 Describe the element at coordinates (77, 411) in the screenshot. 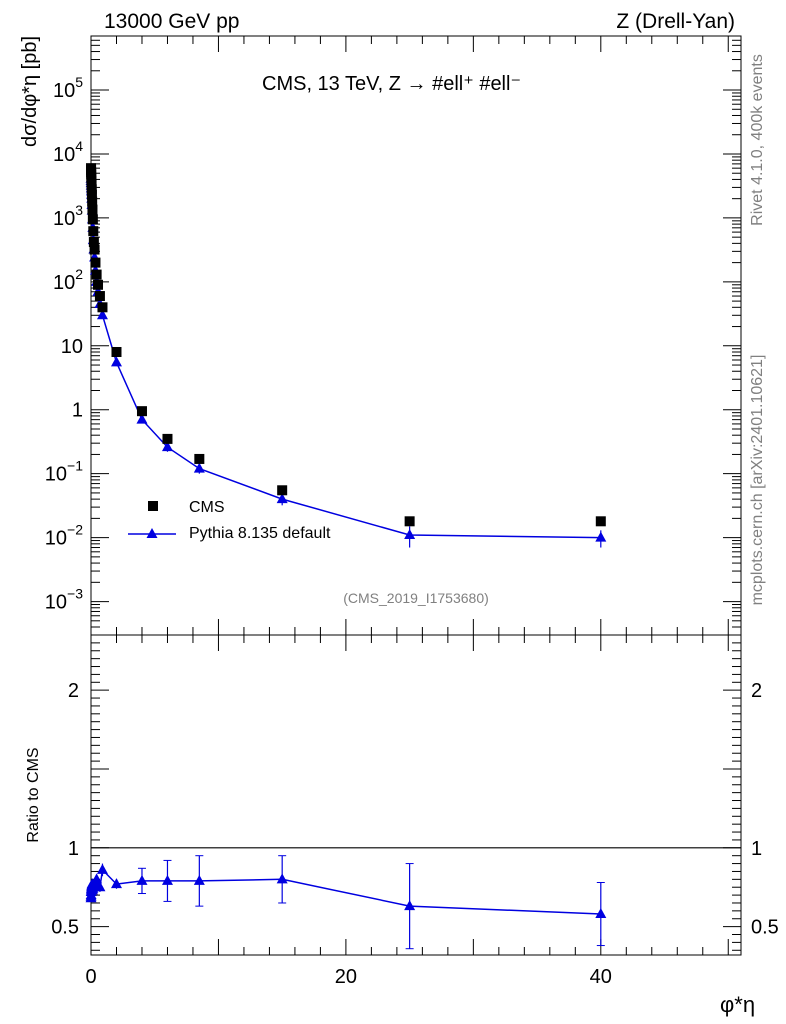

I see `main-ytick-label: 1` at that location.